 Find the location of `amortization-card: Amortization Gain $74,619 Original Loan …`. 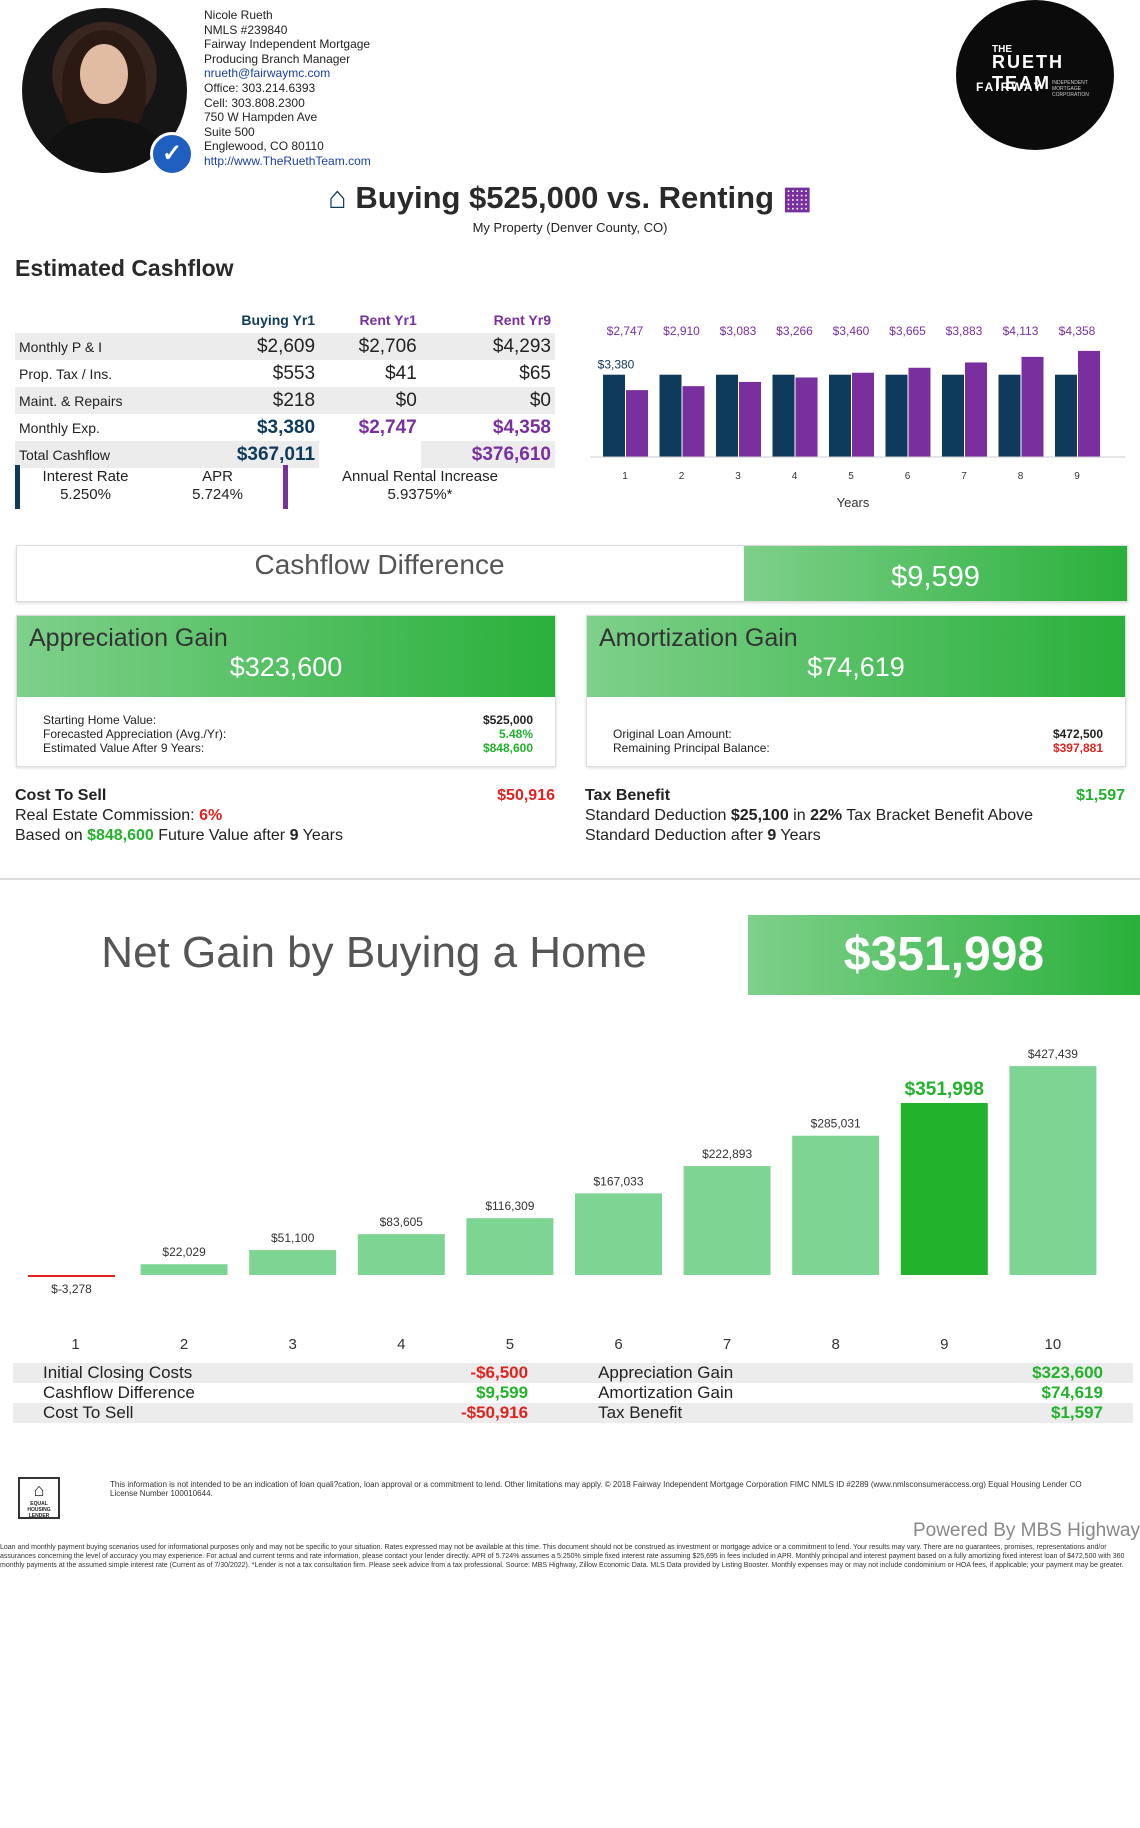

amortization-card: Amortization Gain $74,619 Original Loan … is located at coordinates (856, 691).